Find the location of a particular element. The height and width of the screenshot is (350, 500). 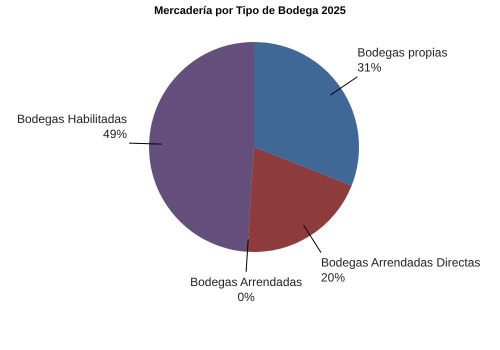

data-label: 20% is located at coordinates (333, 277).